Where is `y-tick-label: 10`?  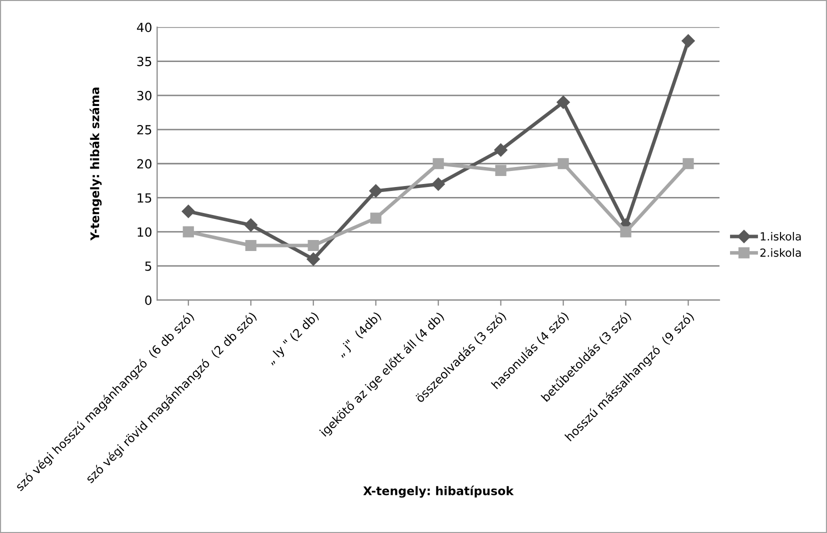 y-tick-label: 10 is located at coordinates (145, 232).